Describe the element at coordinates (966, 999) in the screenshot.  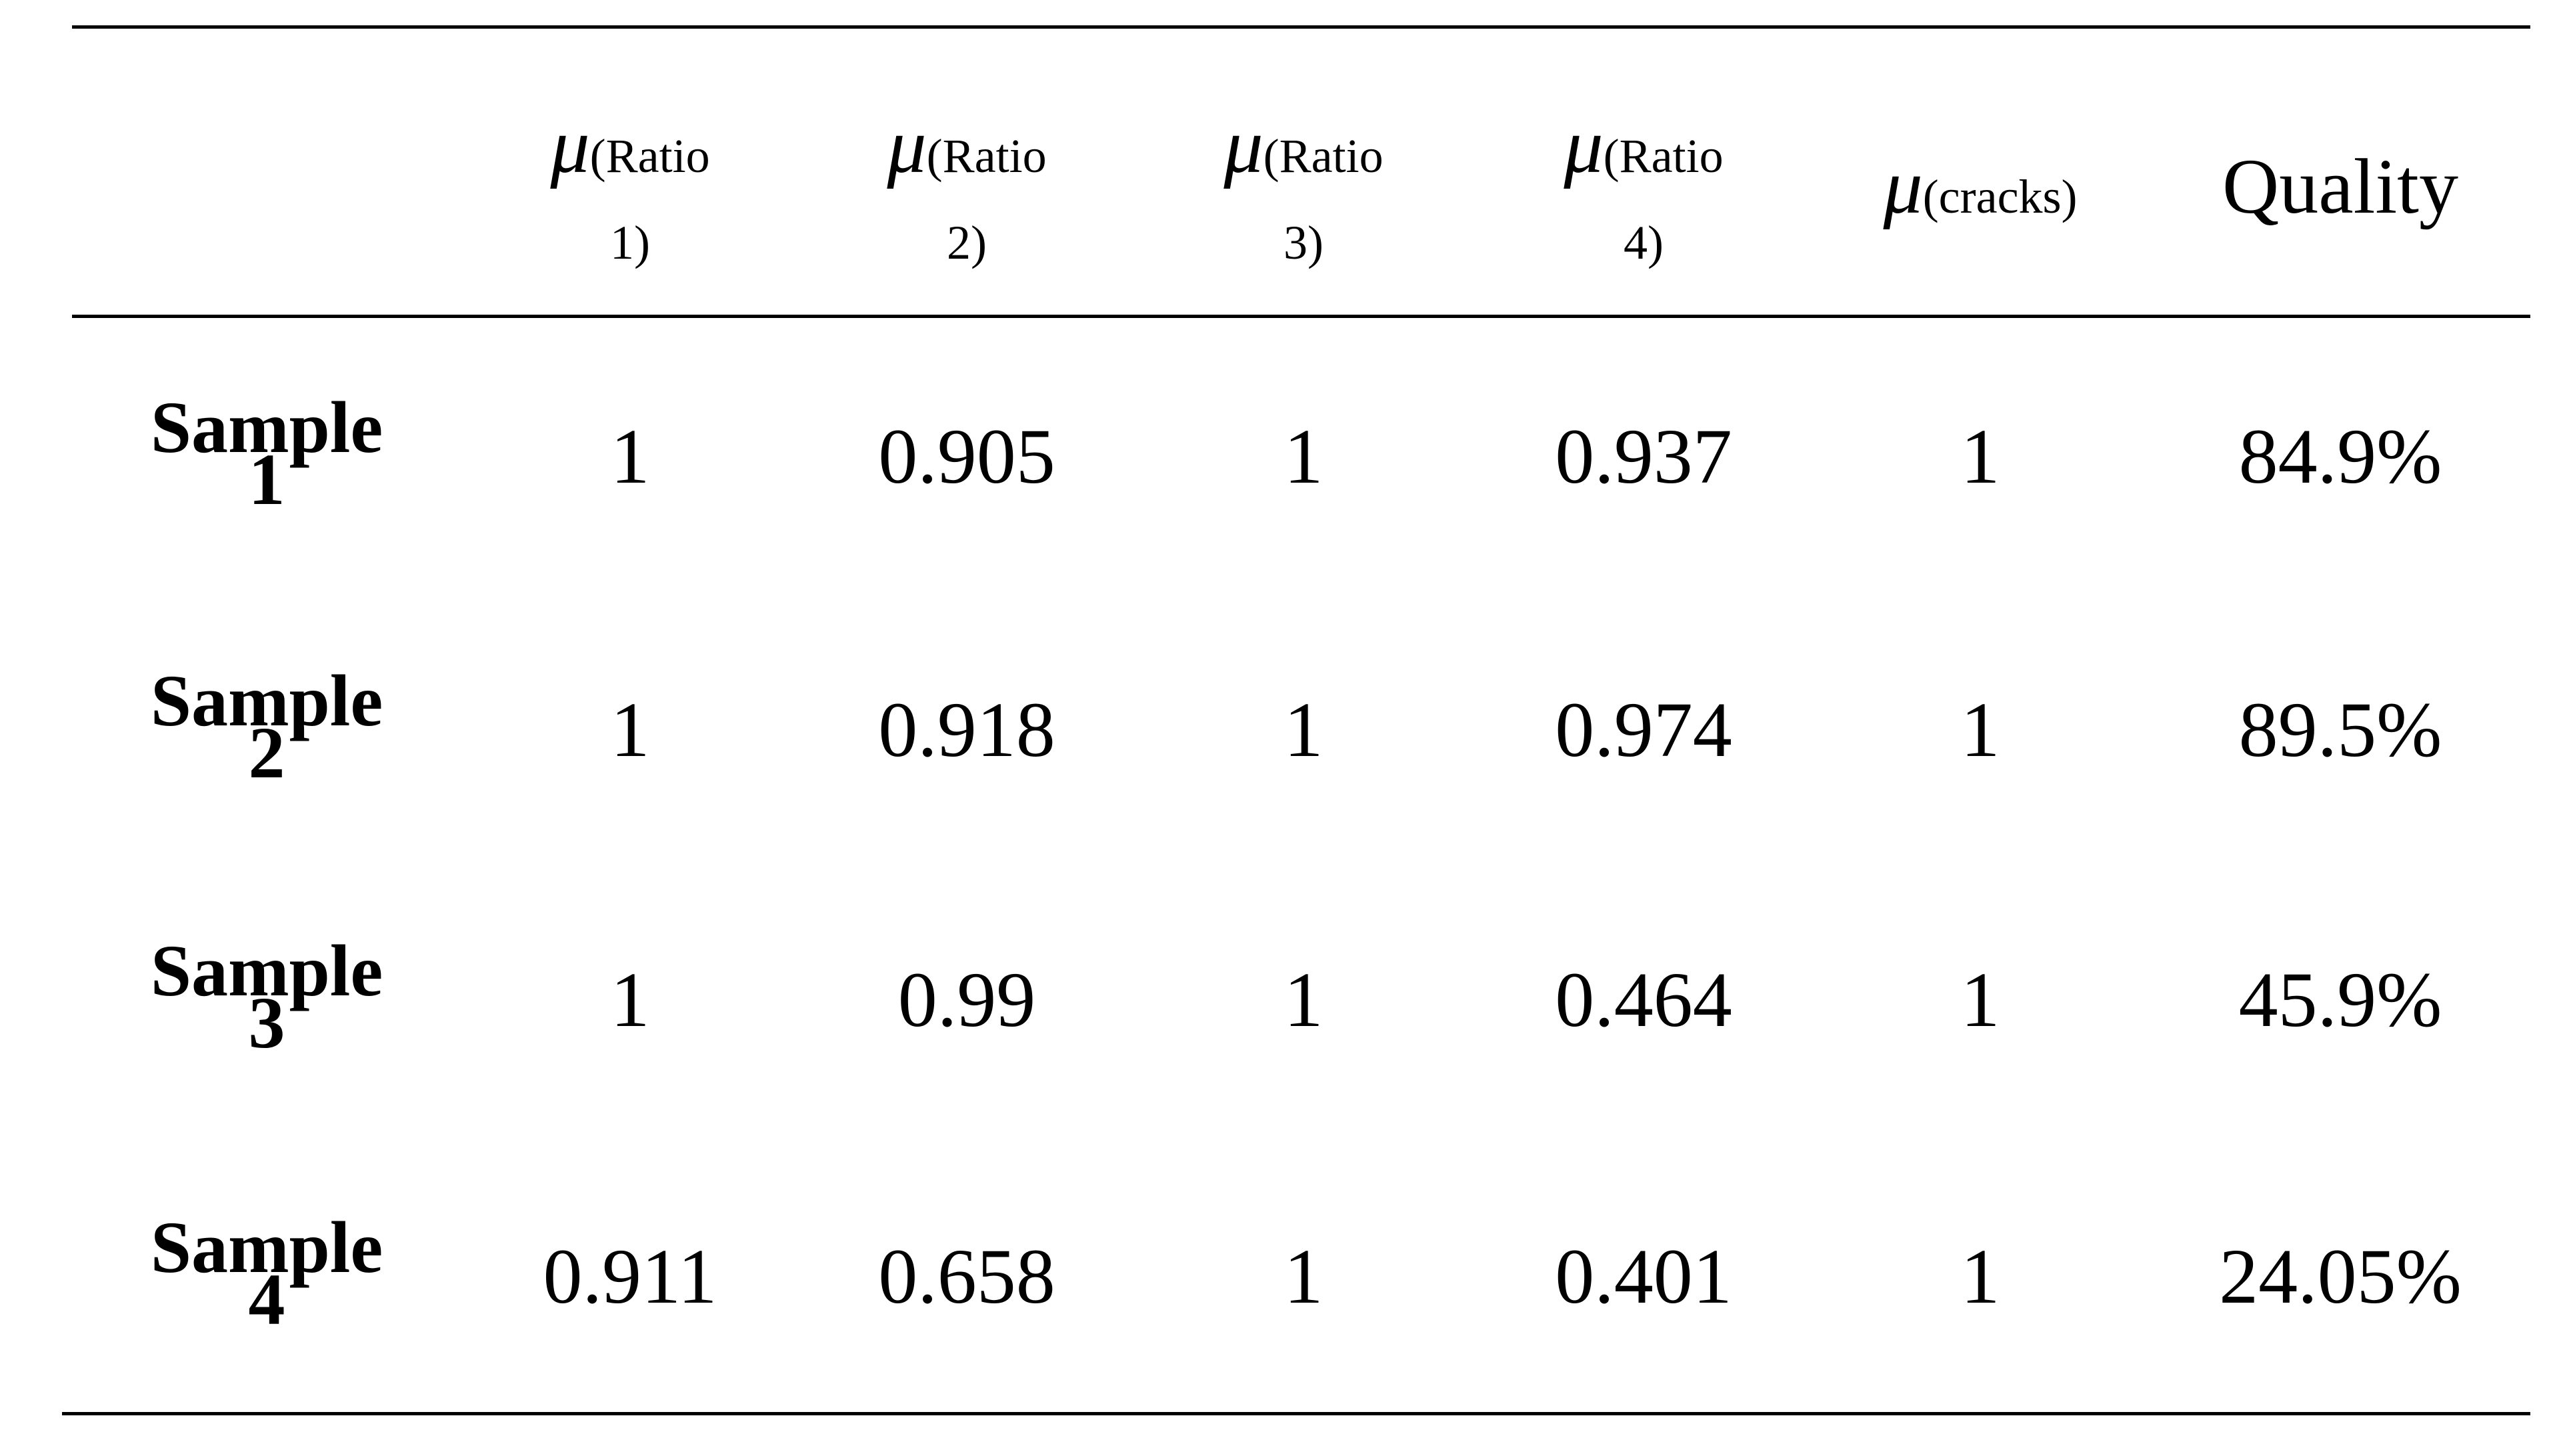
I see `table-cell: 0.99` at that location.